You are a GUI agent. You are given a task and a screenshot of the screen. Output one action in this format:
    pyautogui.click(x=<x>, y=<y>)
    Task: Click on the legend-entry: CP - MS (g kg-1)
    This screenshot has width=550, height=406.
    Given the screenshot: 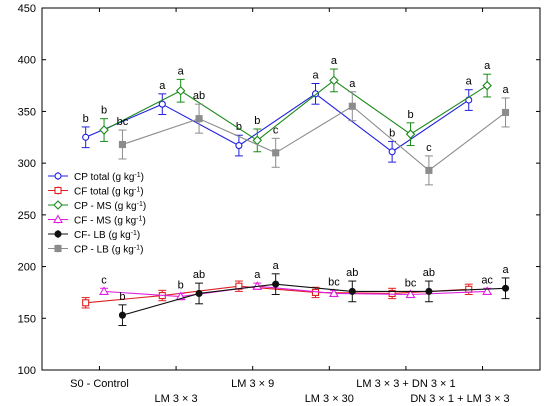 What is the action you would take?
    pyautogui.click(x=110, y=207)
    